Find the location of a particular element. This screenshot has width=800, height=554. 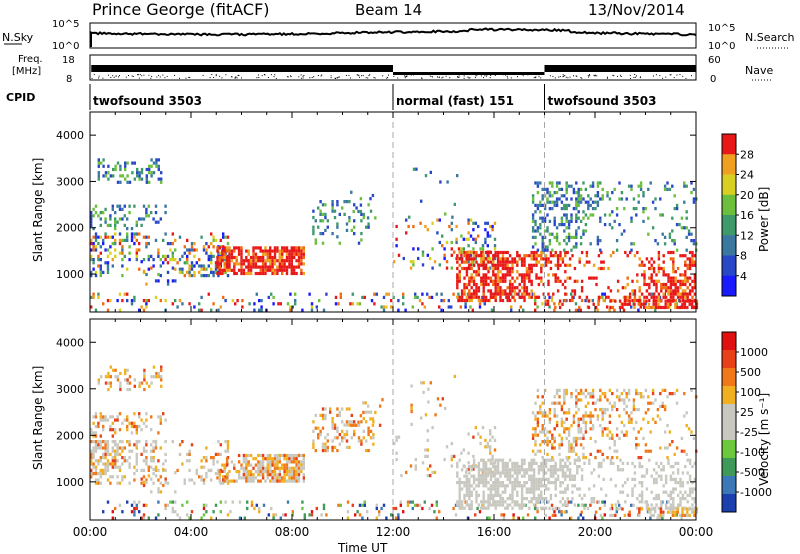

velocity-colorbar-tick-label: 25 is located at coordinates (747, 412).